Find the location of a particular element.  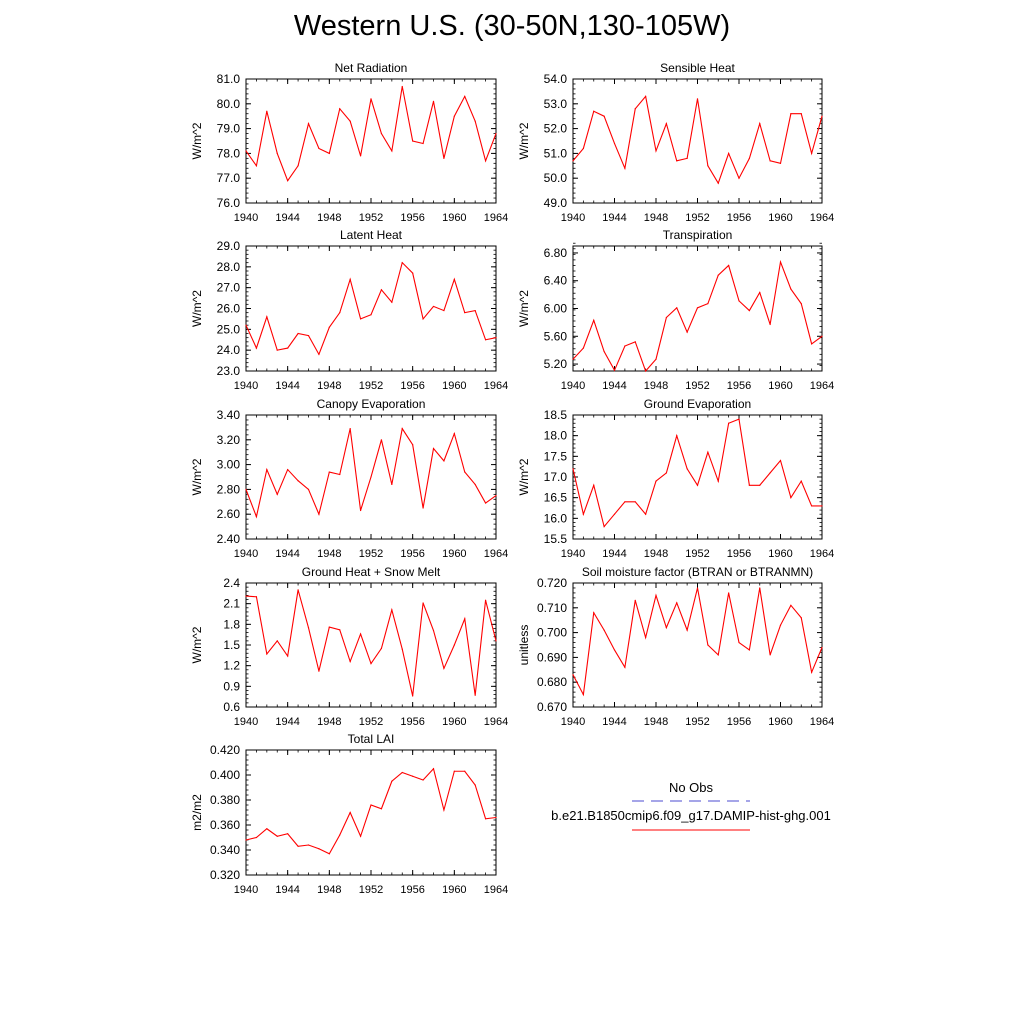

y-tick-label: 0.680 is located at coordinates (552, 682).